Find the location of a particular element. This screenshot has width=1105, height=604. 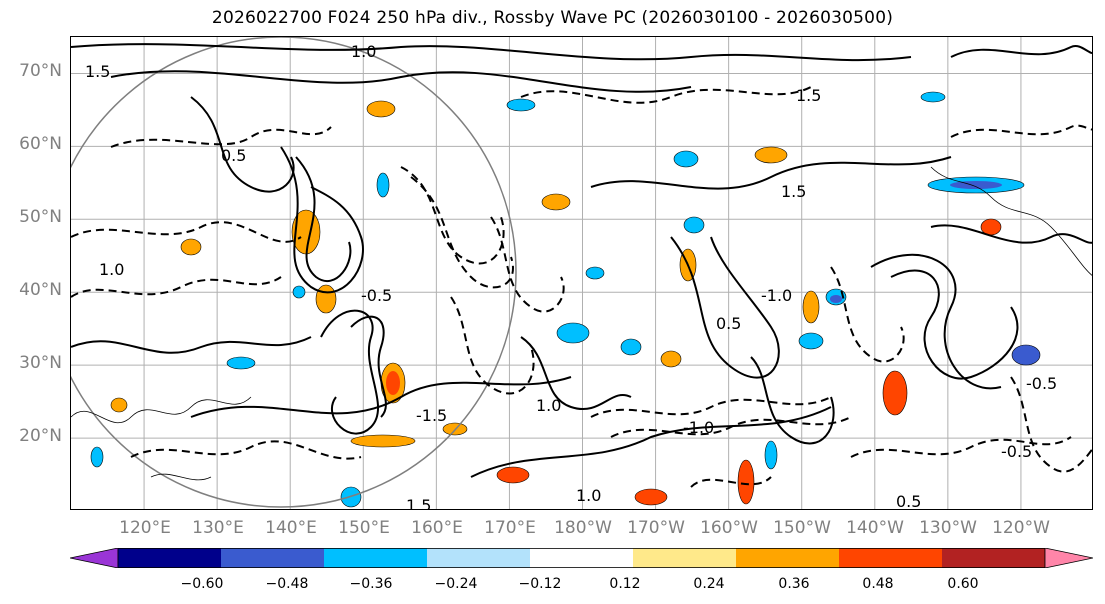

lon-label: 120°E is located at coordinates (145, 528).